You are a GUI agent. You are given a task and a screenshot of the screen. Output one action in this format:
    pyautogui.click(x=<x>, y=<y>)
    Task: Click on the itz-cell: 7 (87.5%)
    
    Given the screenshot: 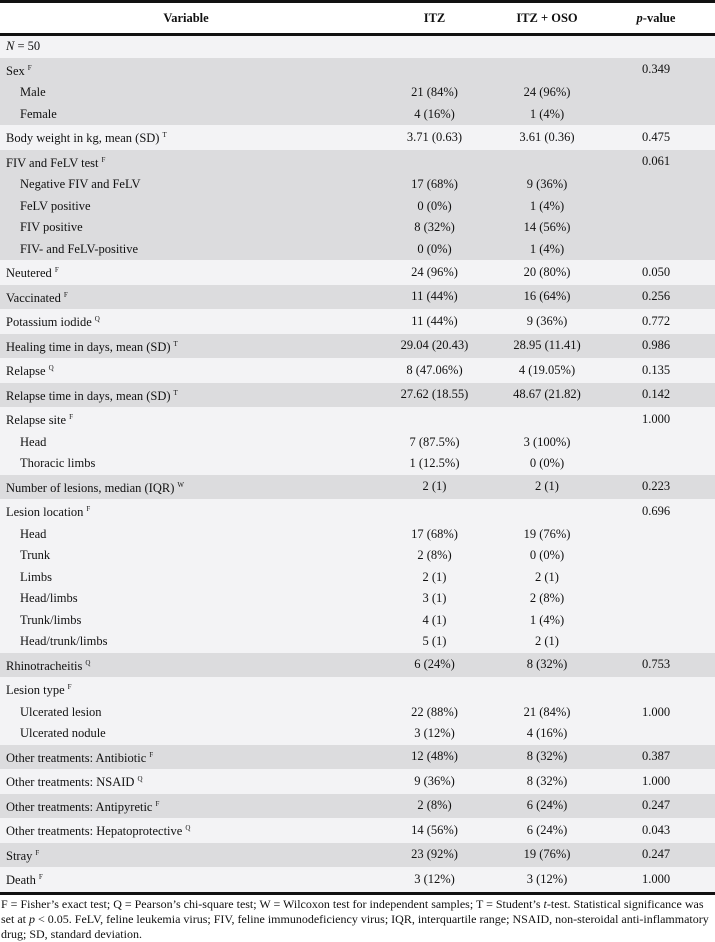 What is the action you would take?
    pyautogui.click(x=434, y=441)
    